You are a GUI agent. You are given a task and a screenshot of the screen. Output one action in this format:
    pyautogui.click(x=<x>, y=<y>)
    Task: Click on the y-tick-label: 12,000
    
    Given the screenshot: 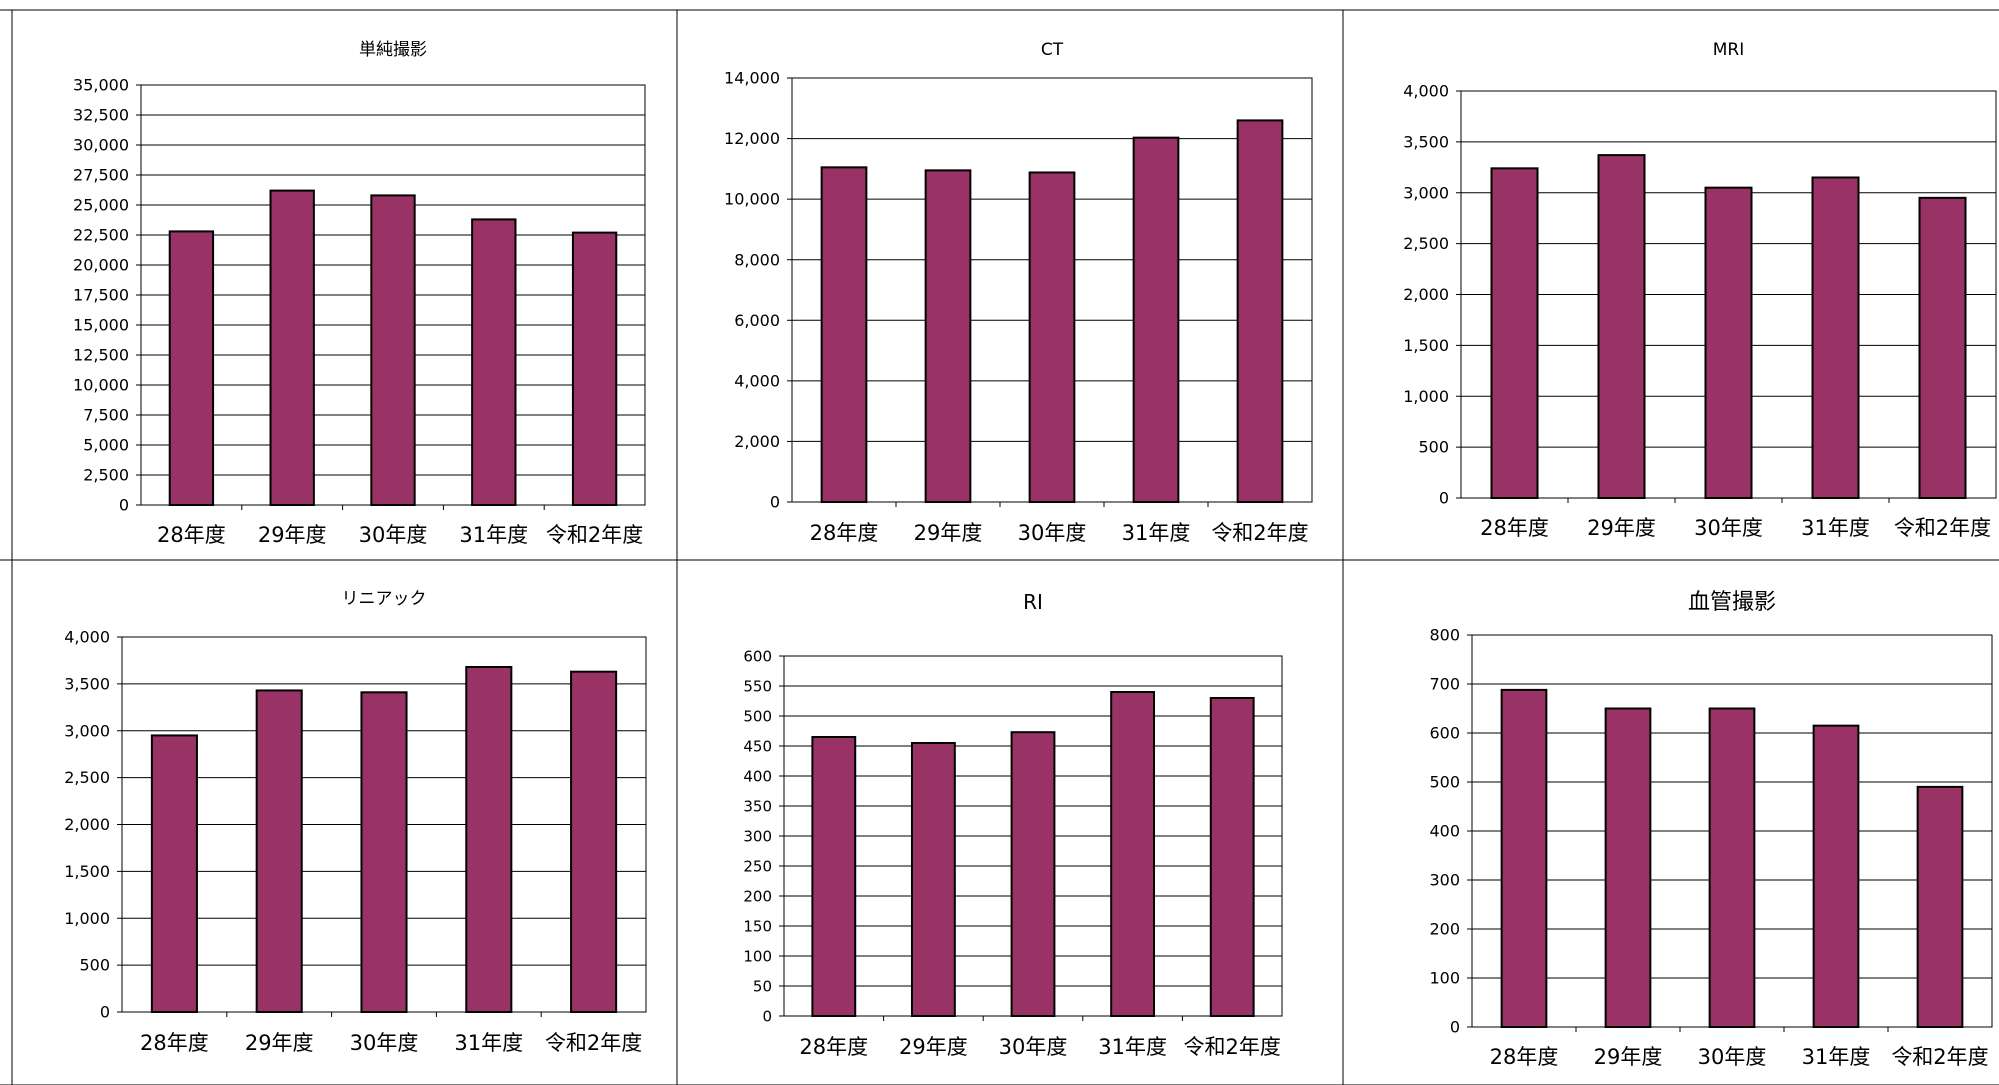 What is the action you would take?
    pyautogui.click(x=752, y=138)
    